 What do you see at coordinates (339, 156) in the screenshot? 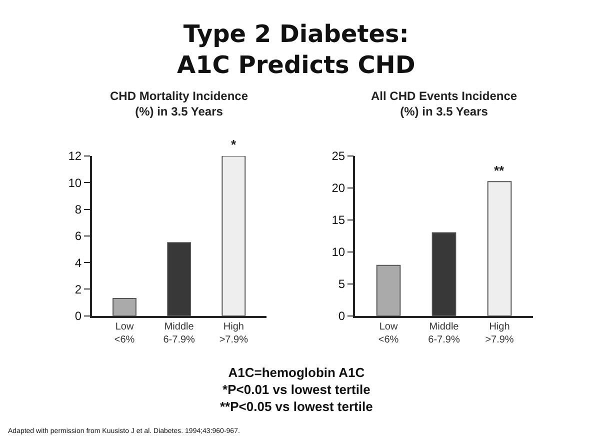
I see `y-tick-label: 25` at bounding box center [339, 156].